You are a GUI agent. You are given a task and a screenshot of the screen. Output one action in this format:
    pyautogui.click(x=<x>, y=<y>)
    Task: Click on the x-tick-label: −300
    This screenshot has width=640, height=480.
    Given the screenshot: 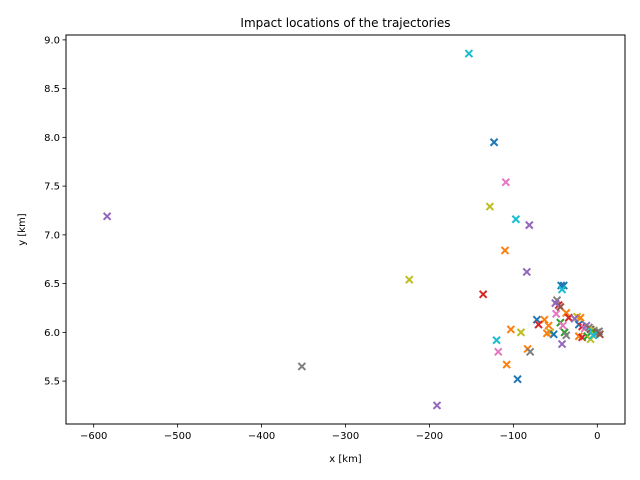 What is the action you would take?
    pyautogui.click(x=345, y=436)
    